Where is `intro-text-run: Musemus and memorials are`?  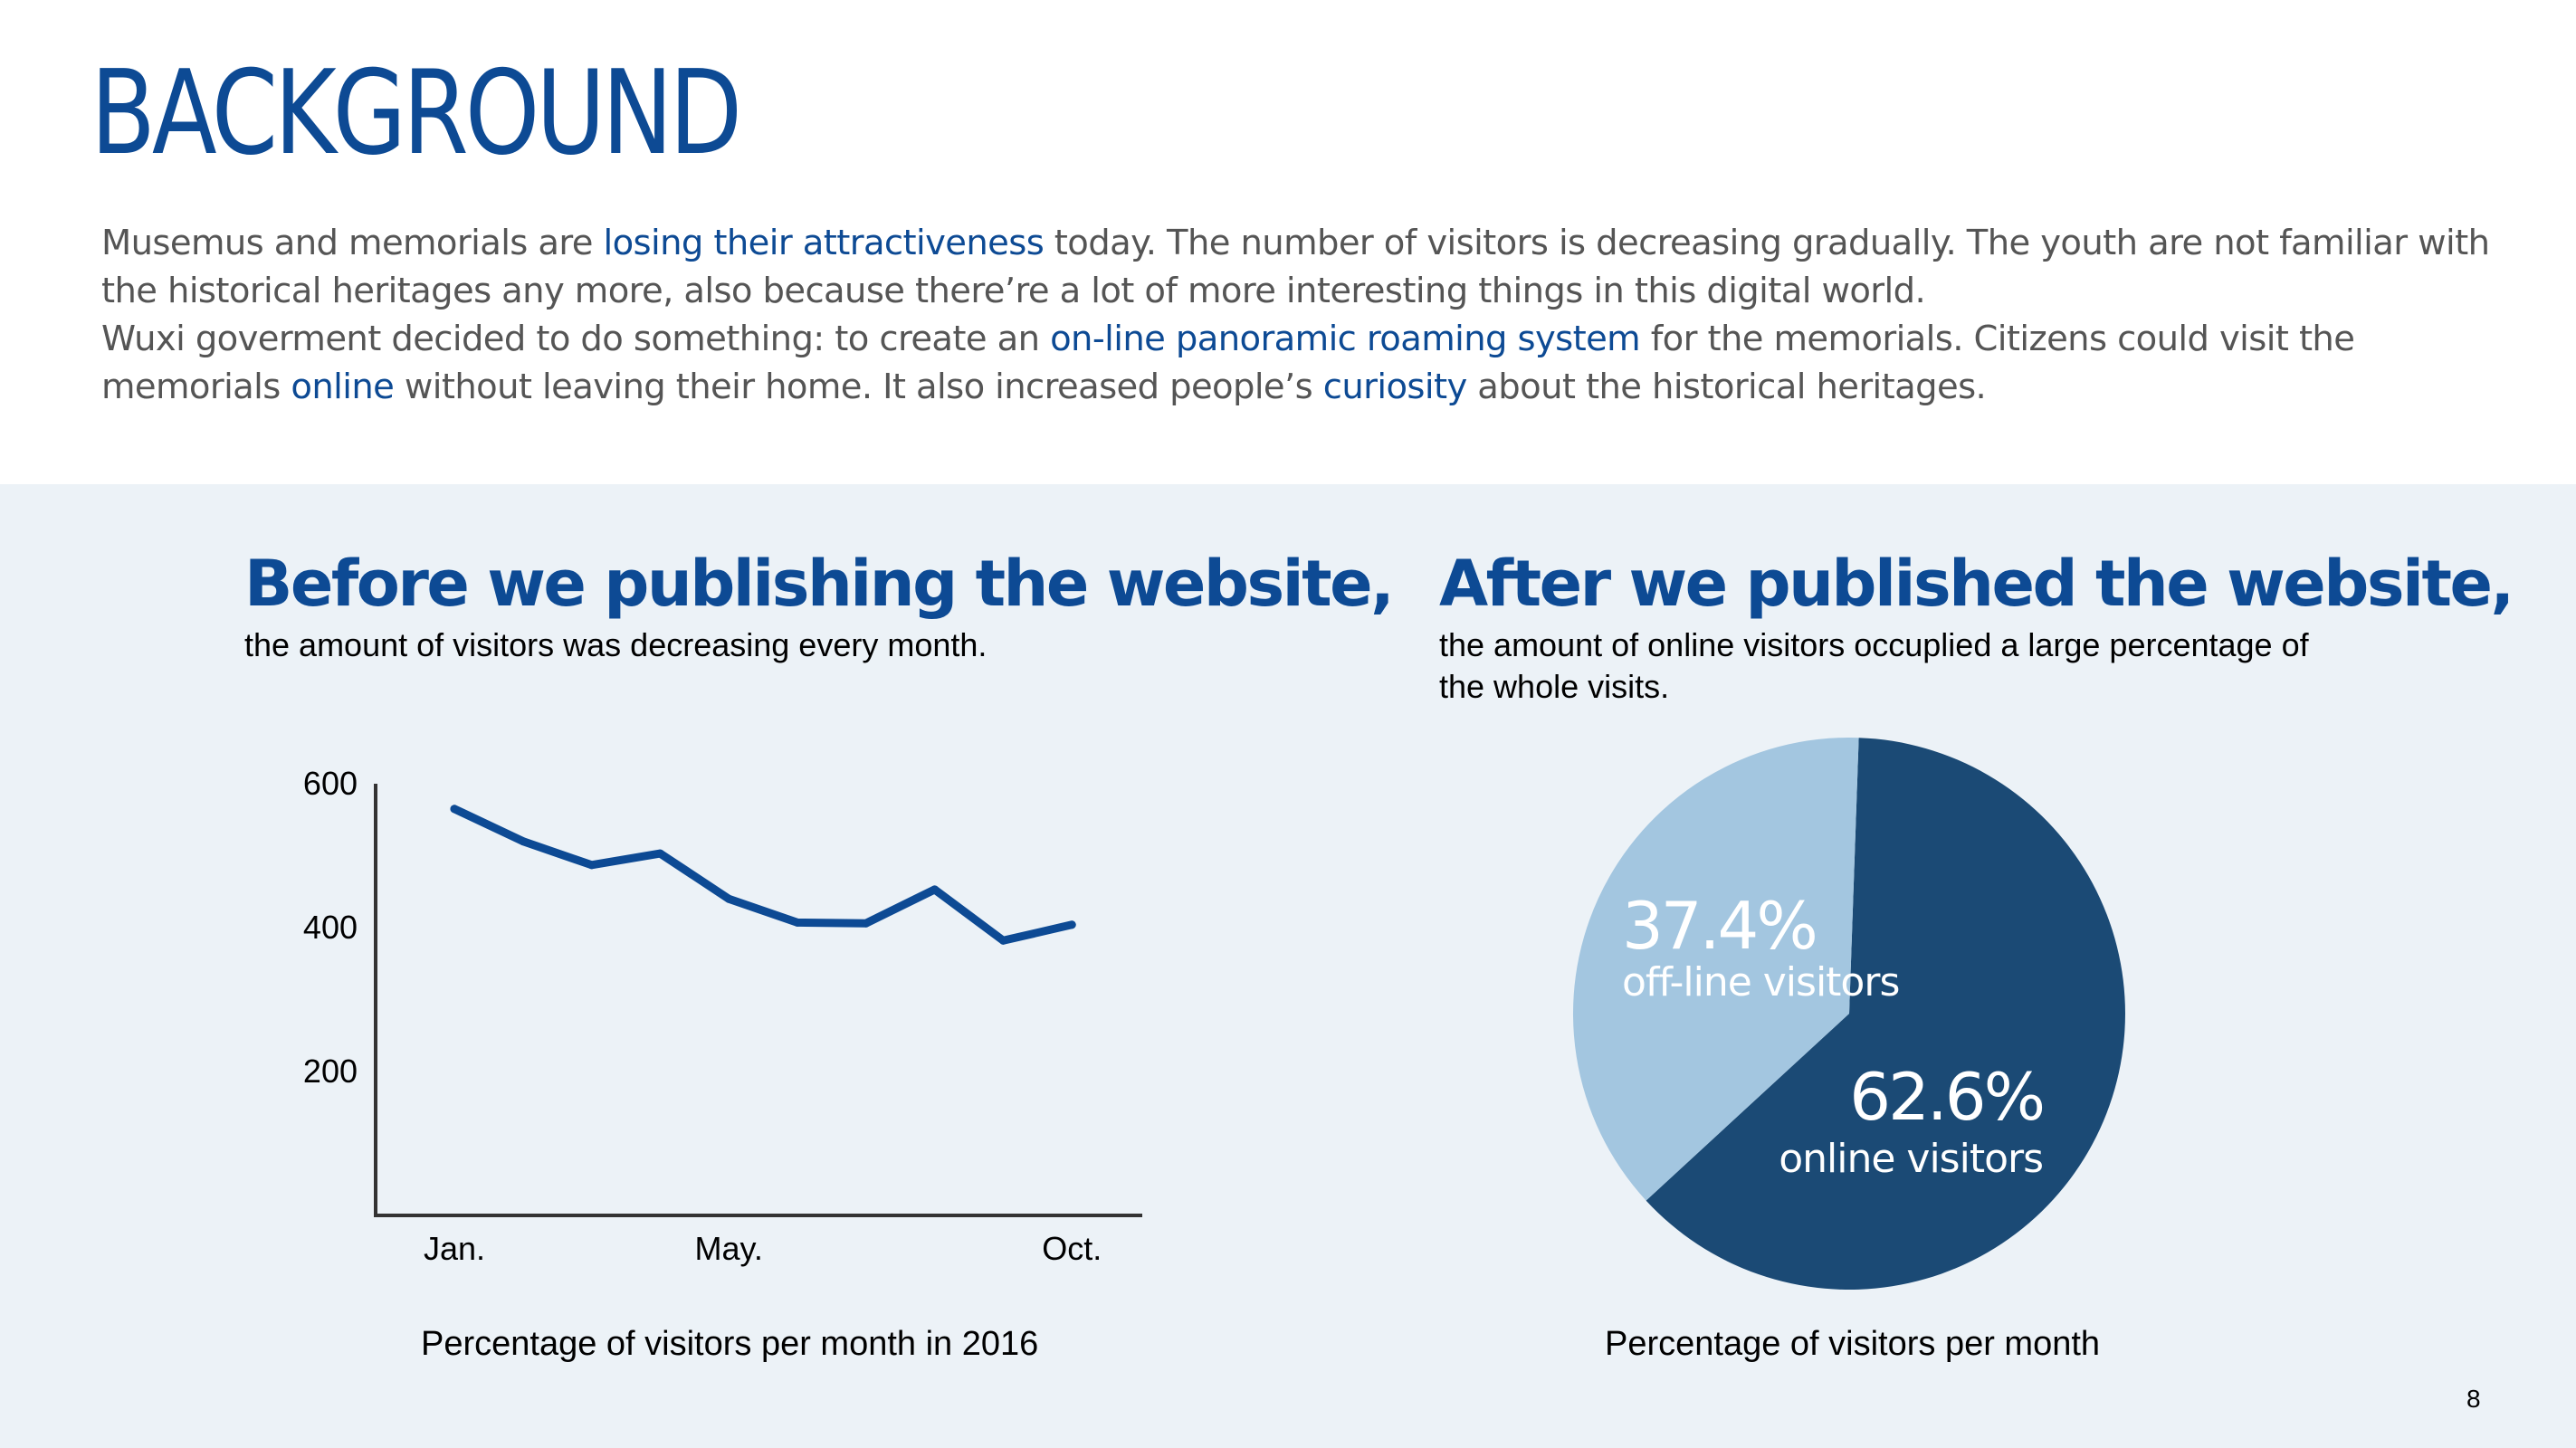 intro-text-run: Musemus and memorials are is located at coordinates (353, 243).